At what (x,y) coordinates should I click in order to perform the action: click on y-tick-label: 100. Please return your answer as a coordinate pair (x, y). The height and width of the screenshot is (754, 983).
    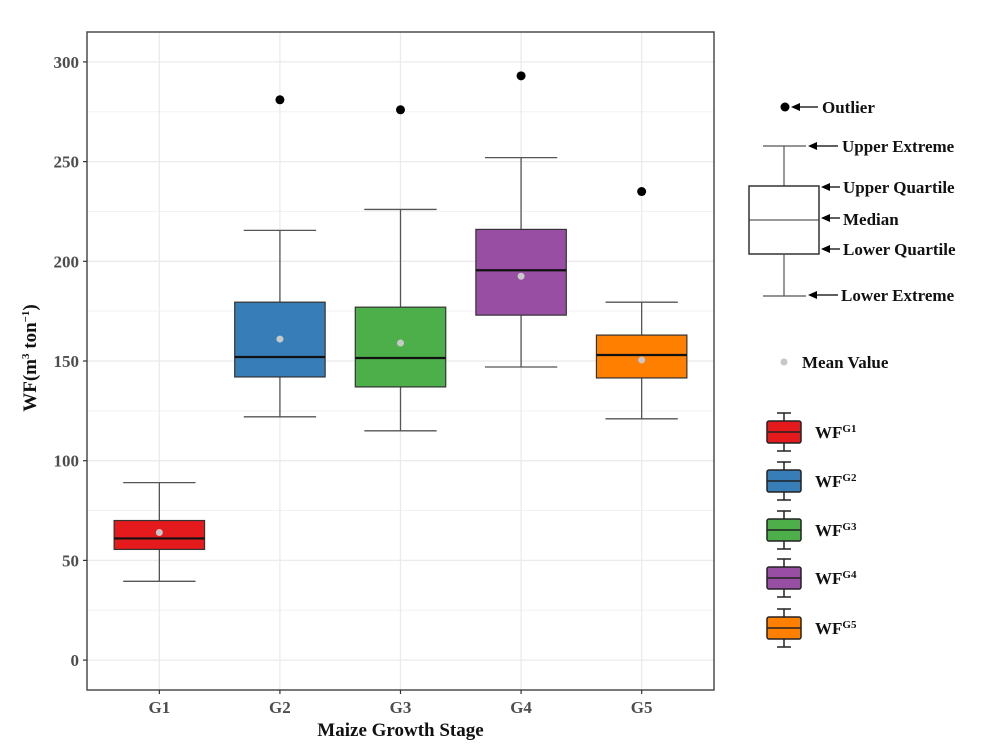
    Looking at the image, I should click on (67, 461).